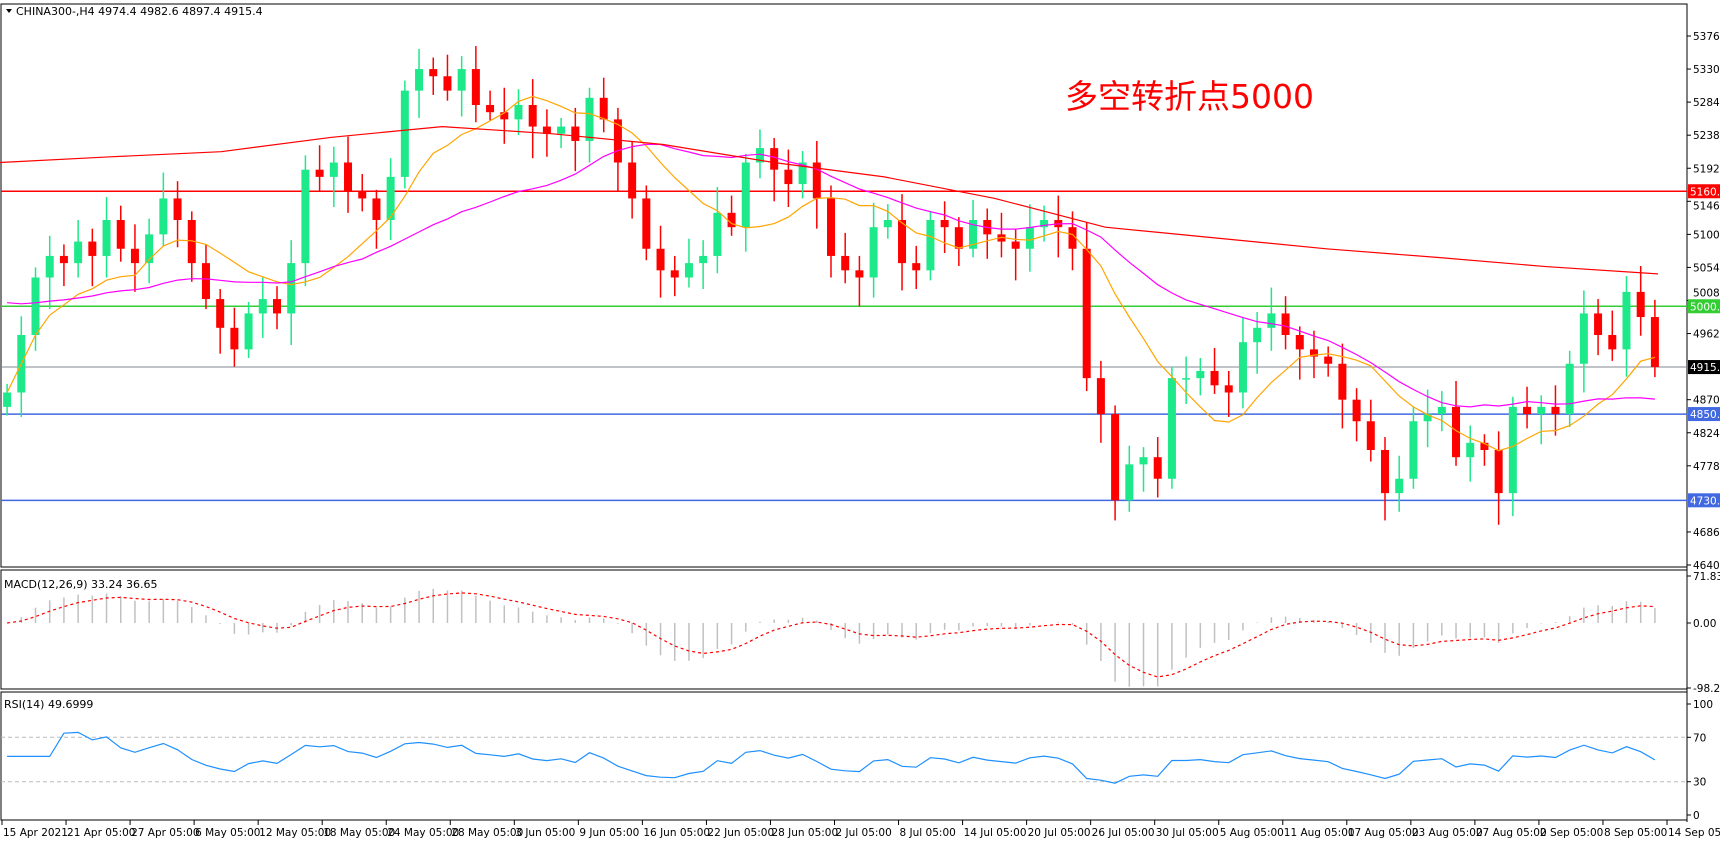 Image resolution: width=1720 pixels, height=845 pixels. Describe the element at coordinates (1706, 235) in the screenshot. I see `price-tick-label: 5100.0` at that location.